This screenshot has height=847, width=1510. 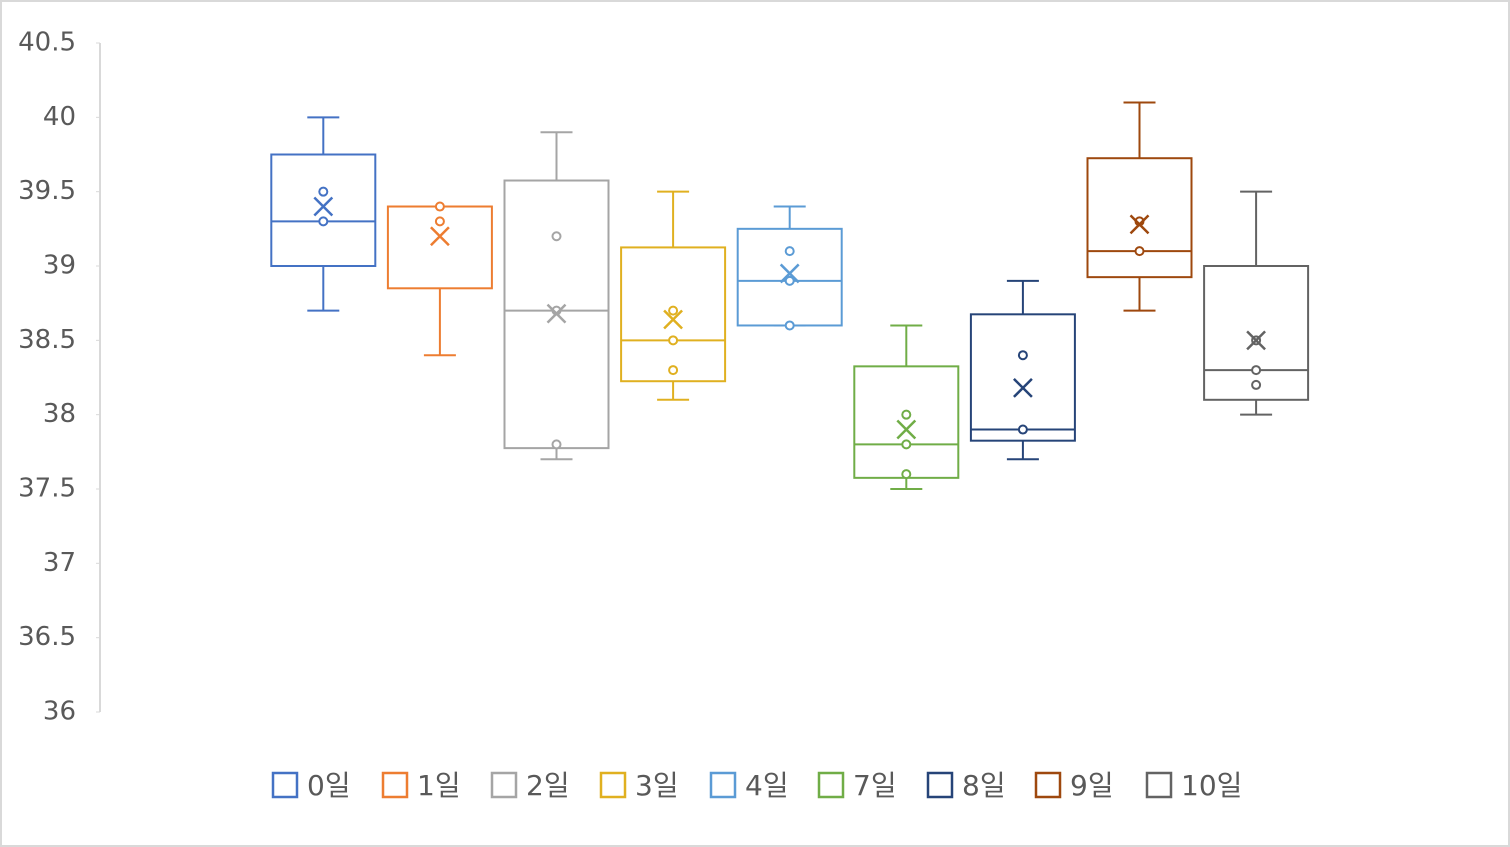 I want to click on legend-label: 0일, so click(x=329, y=785).